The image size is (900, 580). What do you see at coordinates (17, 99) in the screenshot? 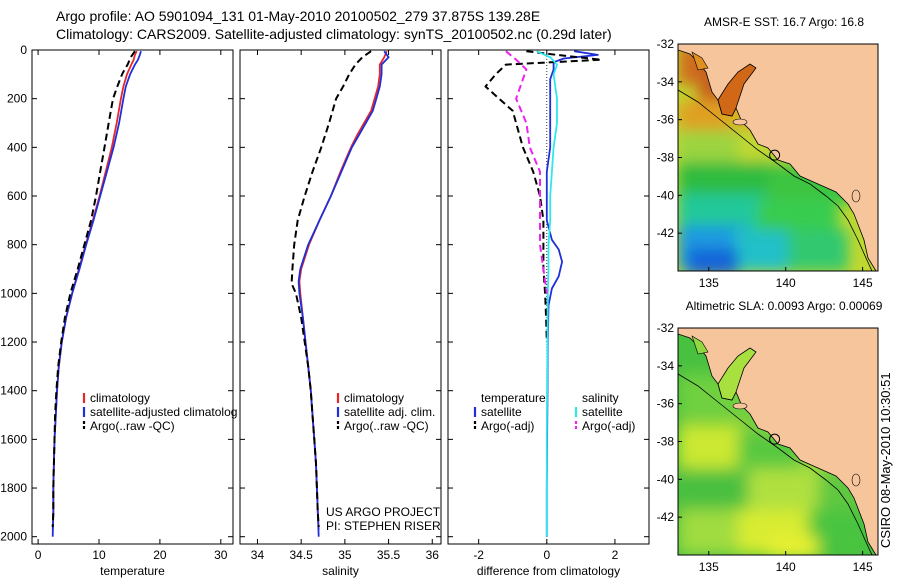
I see `y-tick-label: 200` at bounding box center [17, 99].